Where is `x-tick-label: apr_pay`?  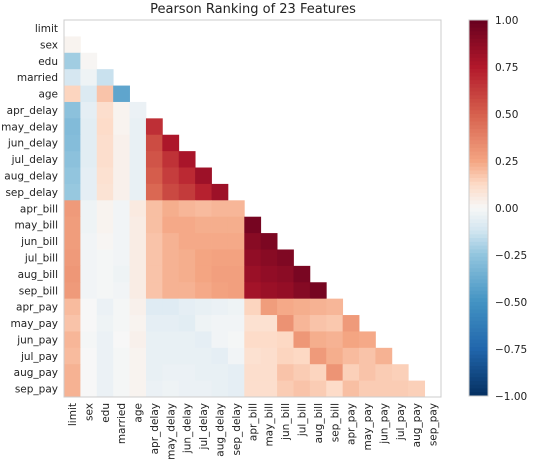 x-tick-label: apr_pay is located at coordinates (352, 424).